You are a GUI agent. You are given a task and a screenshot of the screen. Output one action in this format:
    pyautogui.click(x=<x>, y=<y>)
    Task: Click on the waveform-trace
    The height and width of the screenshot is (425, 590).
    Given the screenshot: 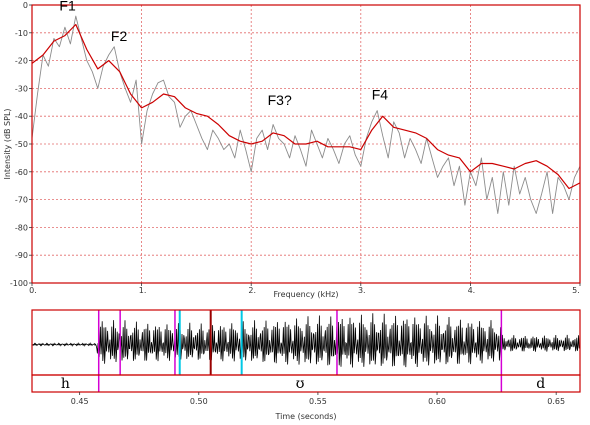 What is the action you would take?
    pyautogui.click(x=306, y=340)
    